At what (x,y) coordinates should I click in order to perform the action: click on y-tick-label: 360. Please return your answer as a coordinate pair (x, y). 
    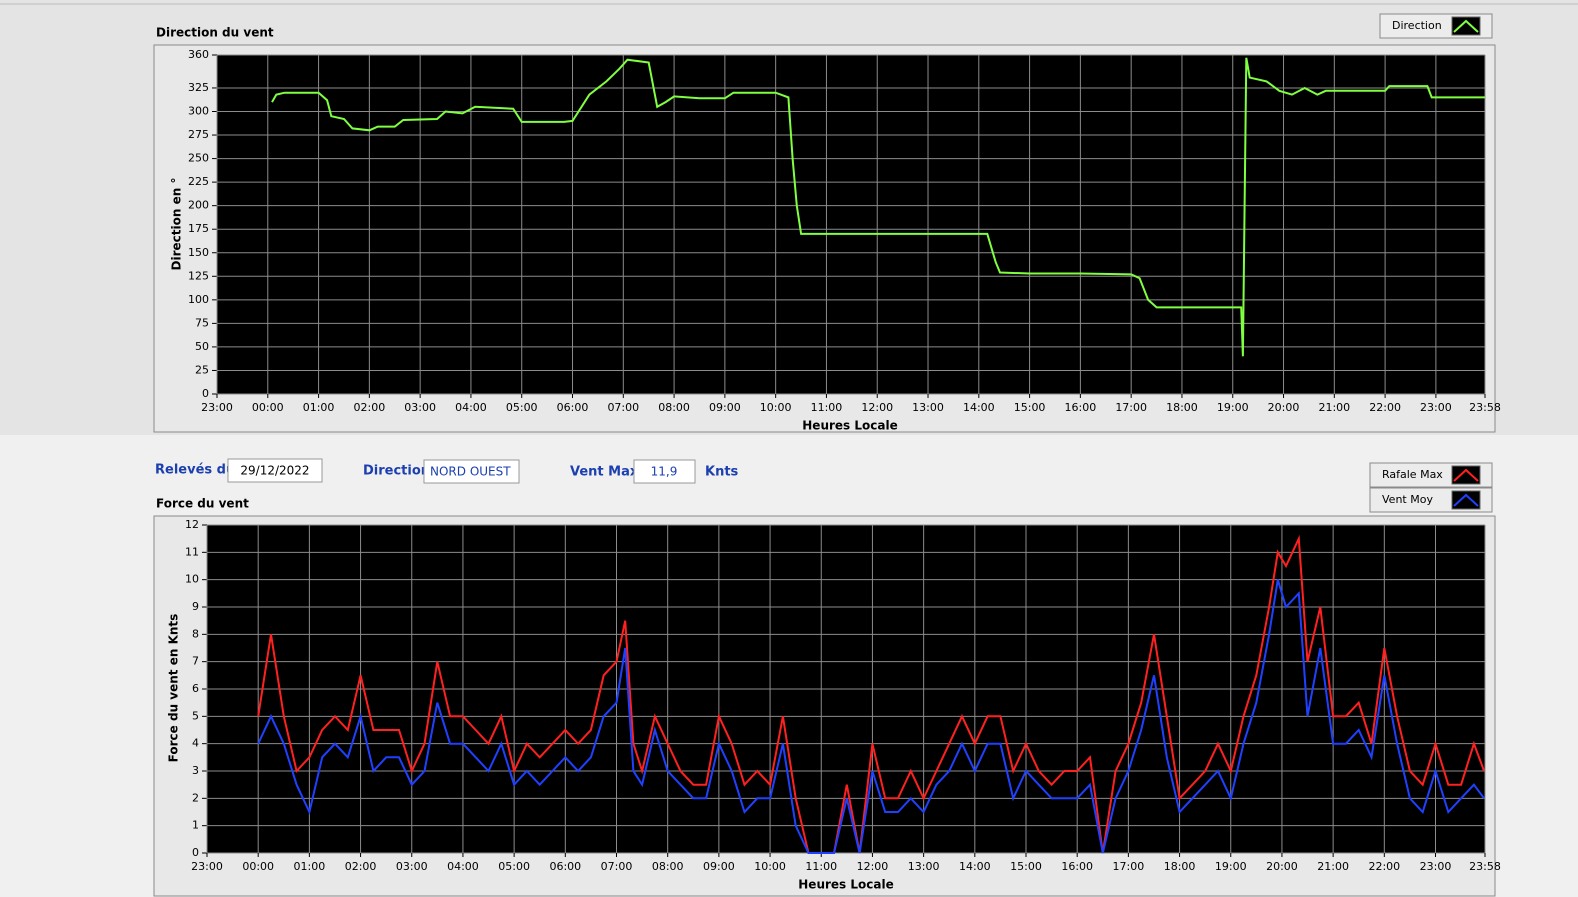
    Looking at the image, I should click on (198, 54).